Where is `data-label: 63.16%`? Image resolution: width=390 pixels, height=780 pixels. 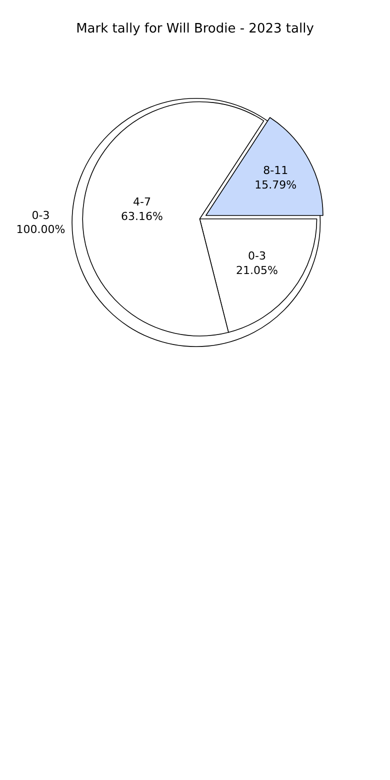
data-label: 63.16% is located at coordinates (142, 216).